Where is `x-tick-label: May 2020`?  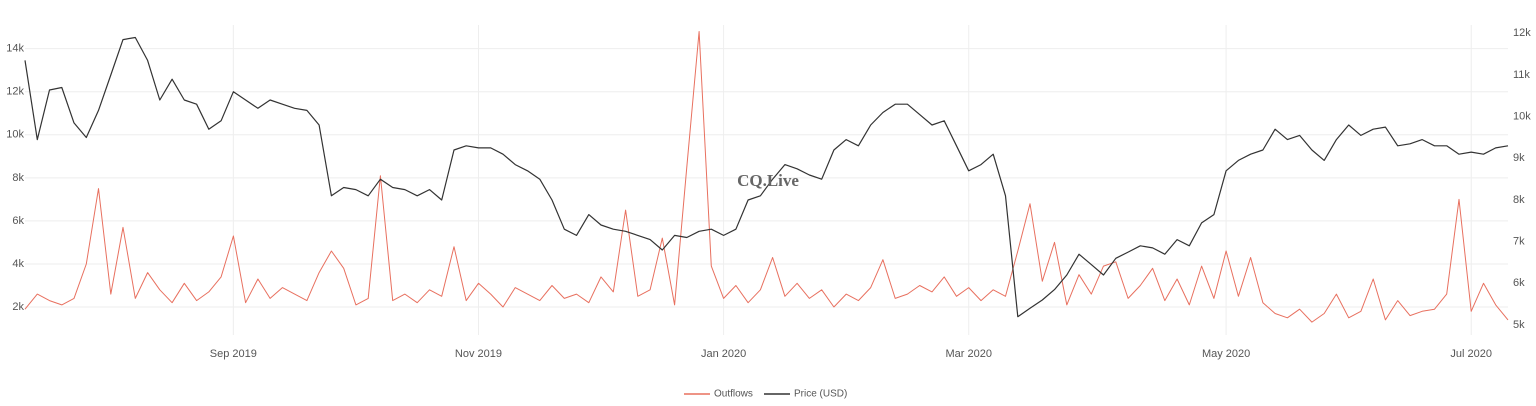 x-tick-label: May 2020 is located at coordinates (1226, 354).